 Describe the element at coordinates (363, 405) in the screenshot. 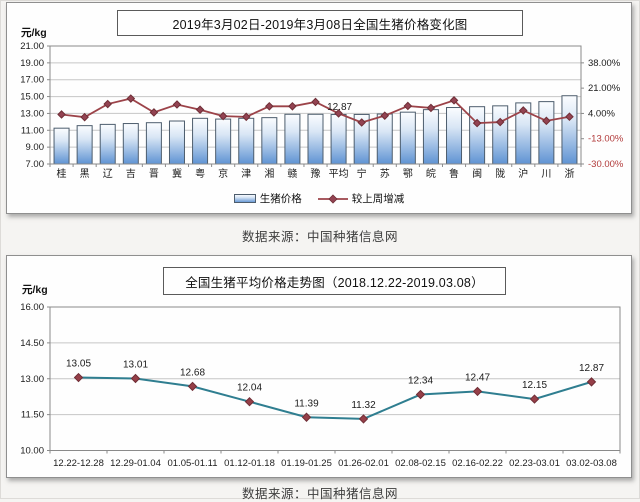

I see `svg-text: 11.32` at that location.